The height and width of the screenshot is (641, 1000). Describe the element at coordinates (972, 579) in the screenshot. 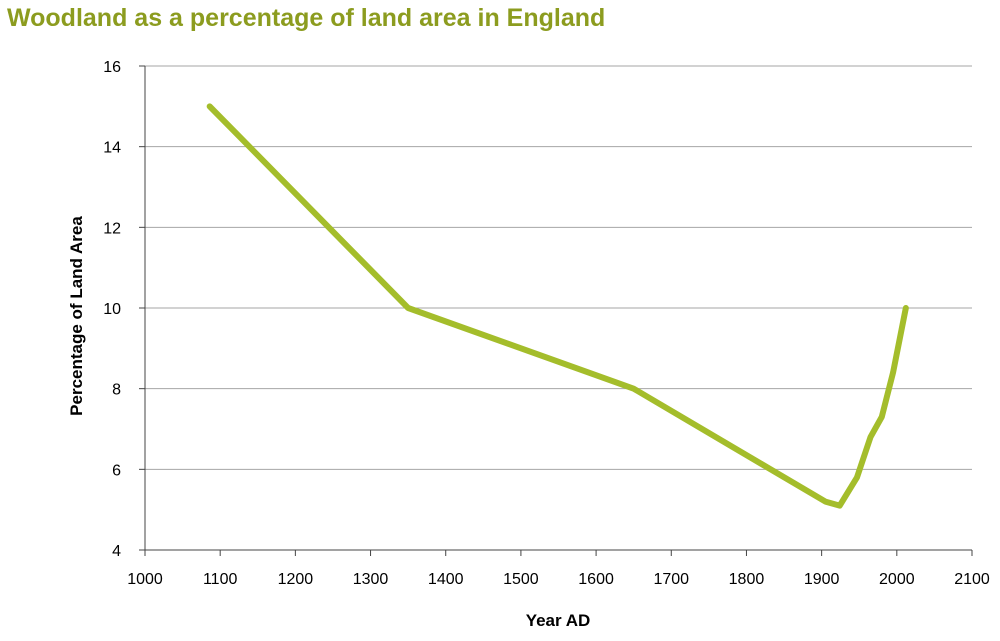

I see `x-tick-label: 2100` at that location.